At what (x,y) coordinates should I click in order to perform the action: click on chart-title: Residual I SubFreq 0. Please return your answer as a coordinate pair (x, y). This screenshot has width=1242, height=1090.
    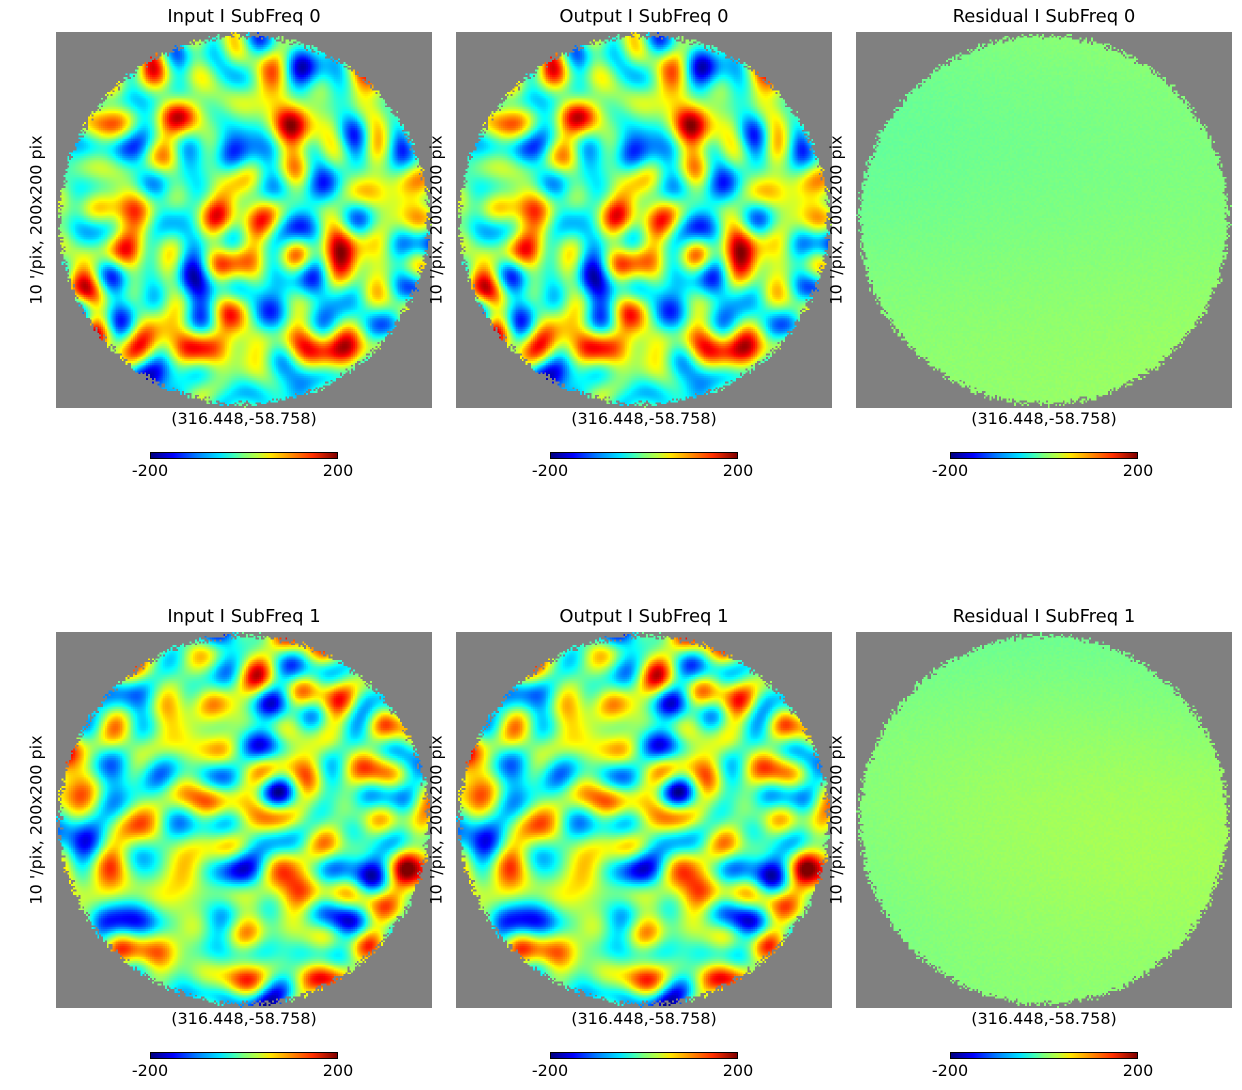
    Looking at the image, I should click on (1044, 16).